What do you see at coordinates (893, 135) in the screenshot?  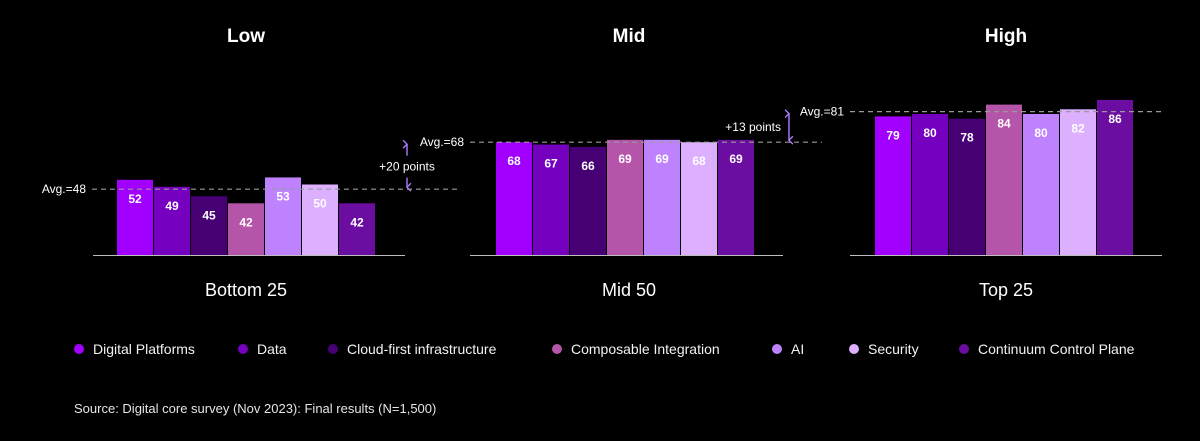 I see `bar-label-2-0: 79` at bounding box center [893, 135].